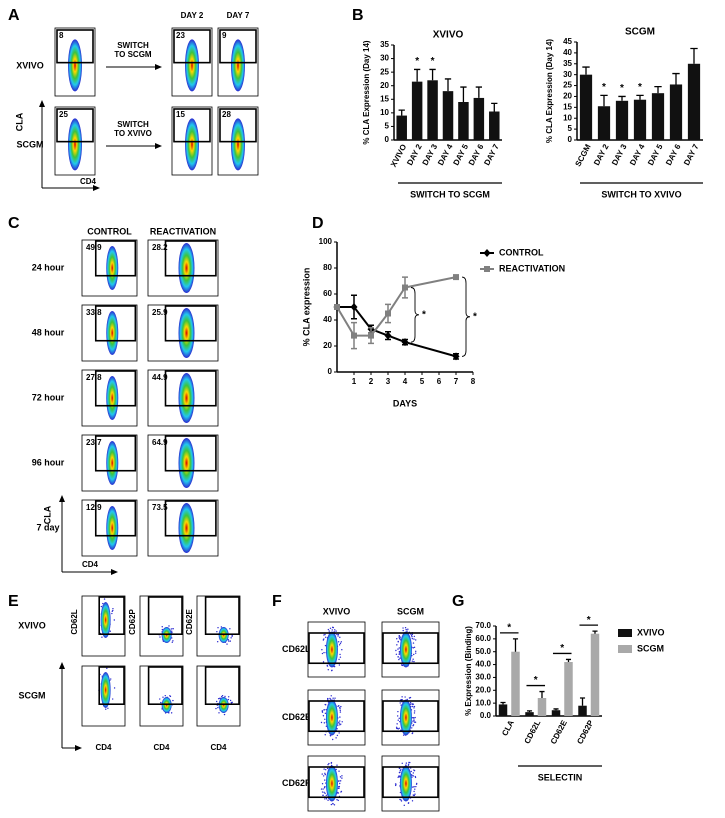 The image size is (725, 818). What do you see at coordinates (473, 381) in the screenshot?
I see `x-tick-label: 8` at bounding box center [473, 381].